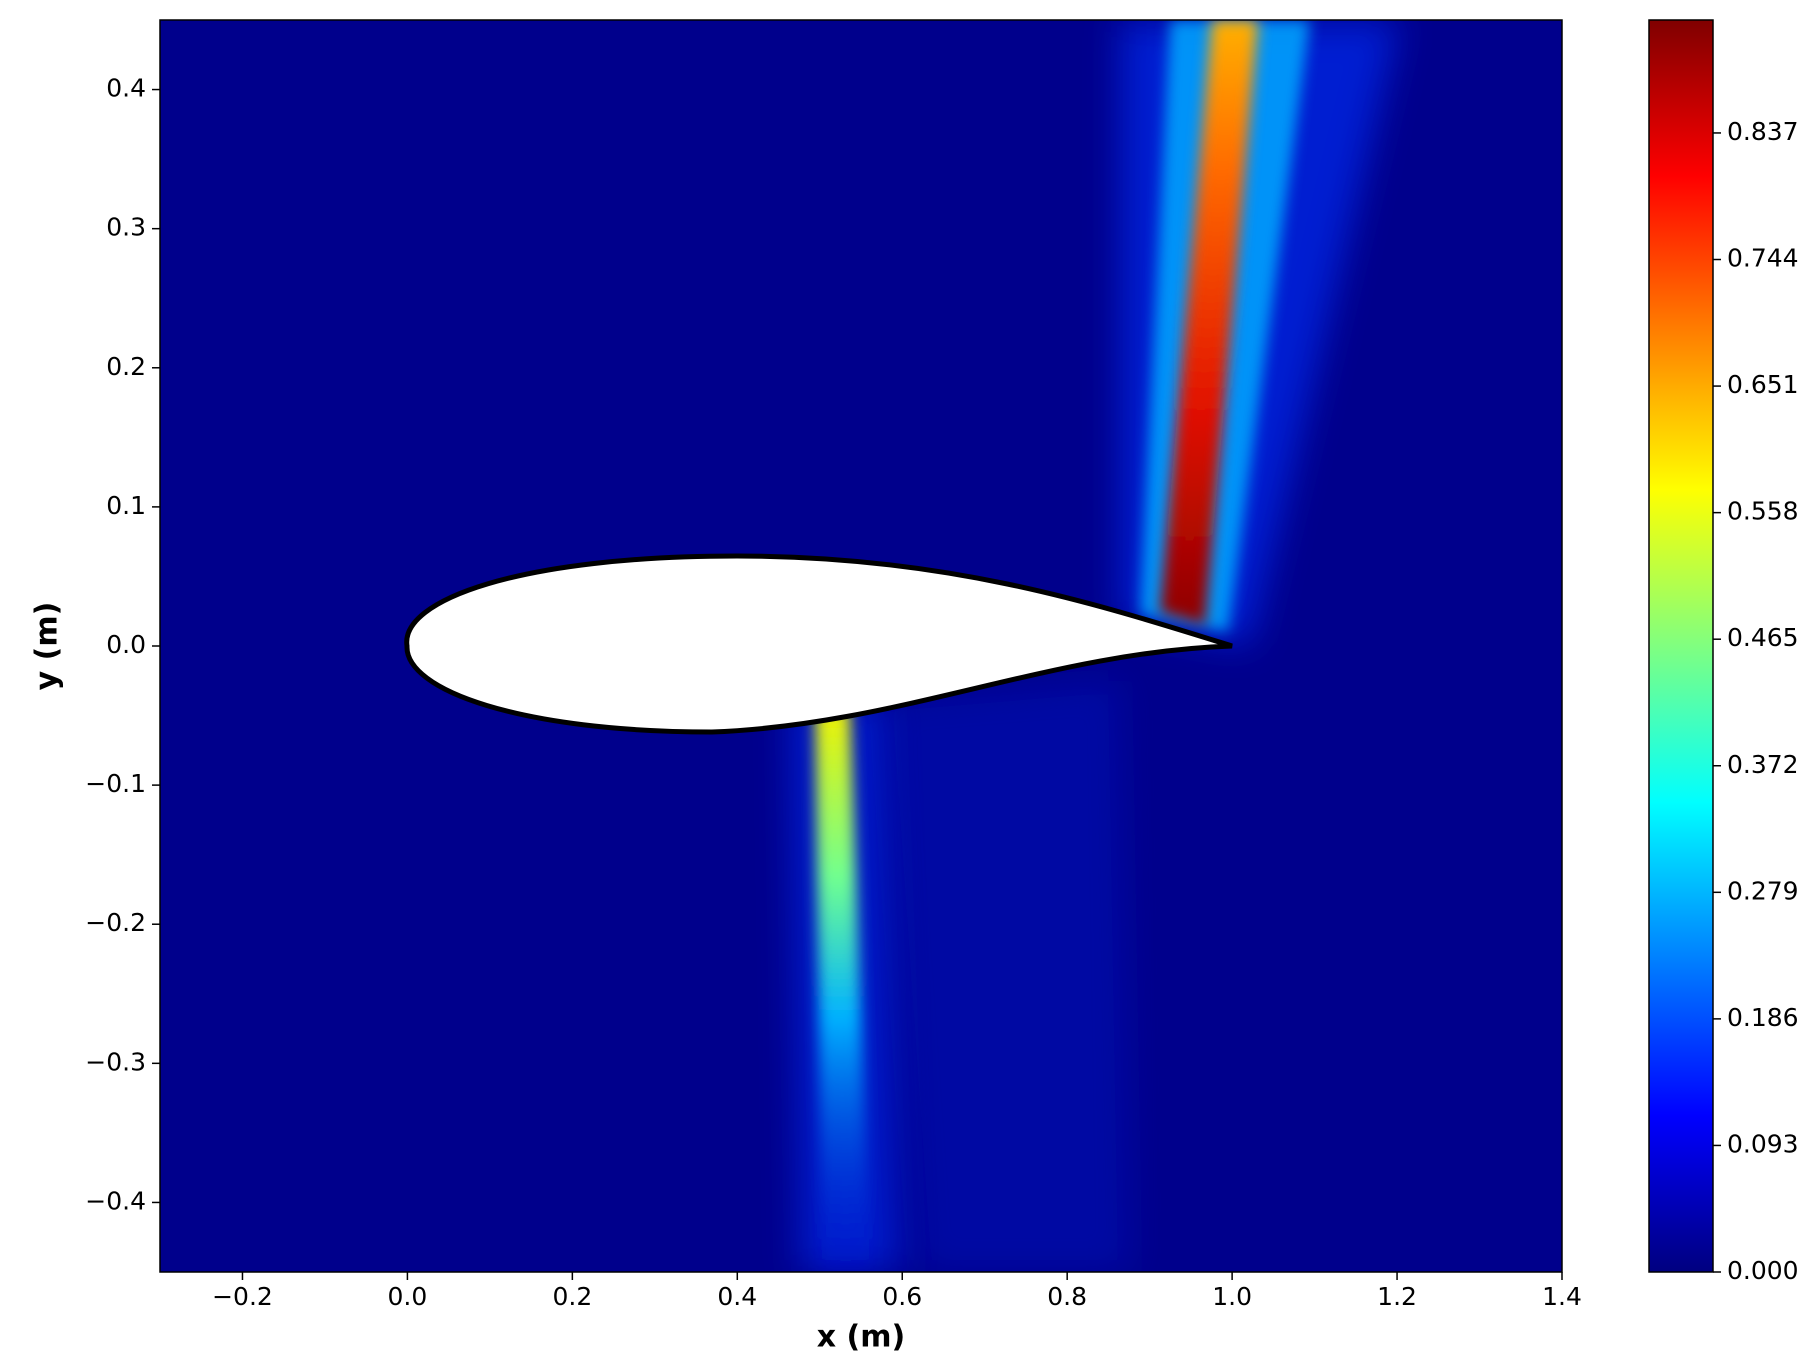  Describe the element at coordinates (1763, 764) in the screenshot. I see `colorbar-tick-label: 0.372` at that location.